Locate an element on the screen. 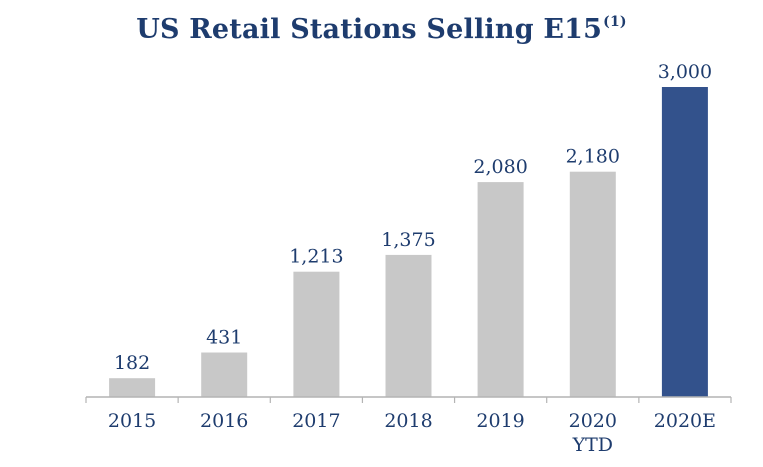 This screenshot has height=467, width=763. data-label: 3,000 is located at coordinates (685, 72).